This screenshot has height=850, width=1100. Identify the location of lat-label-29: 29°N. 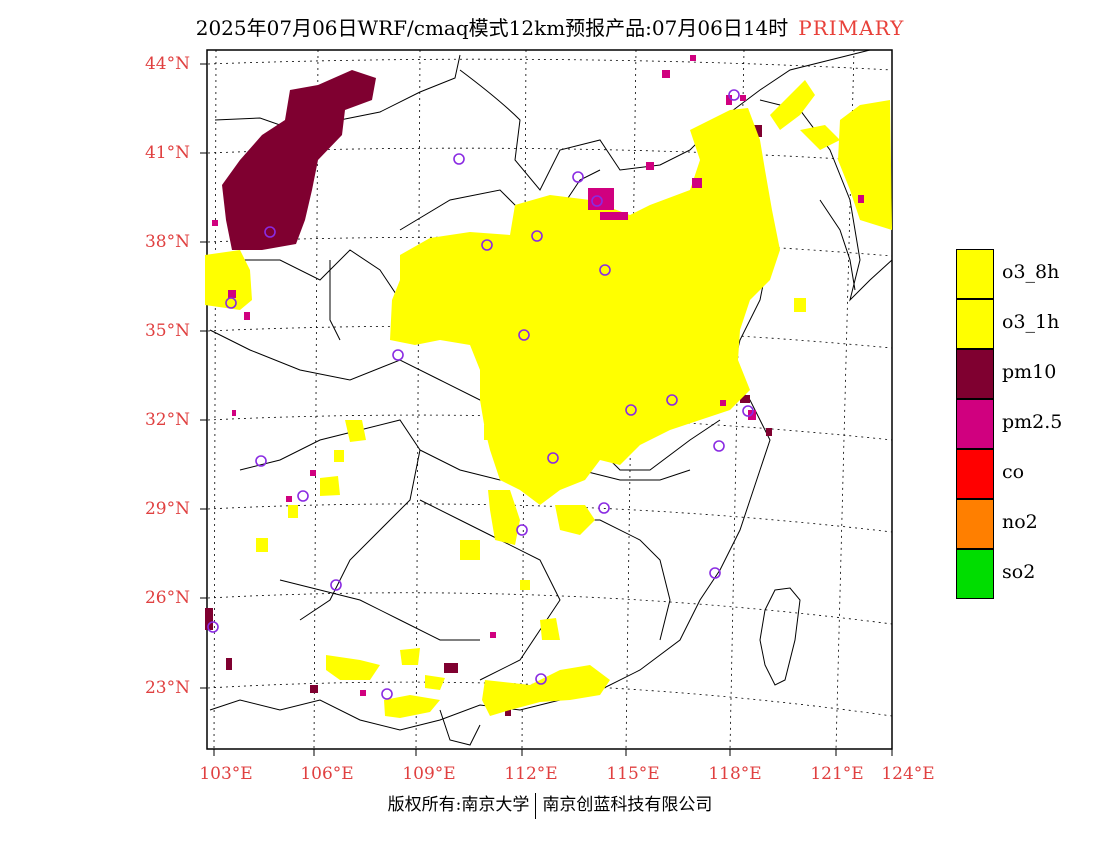
(167, 509).